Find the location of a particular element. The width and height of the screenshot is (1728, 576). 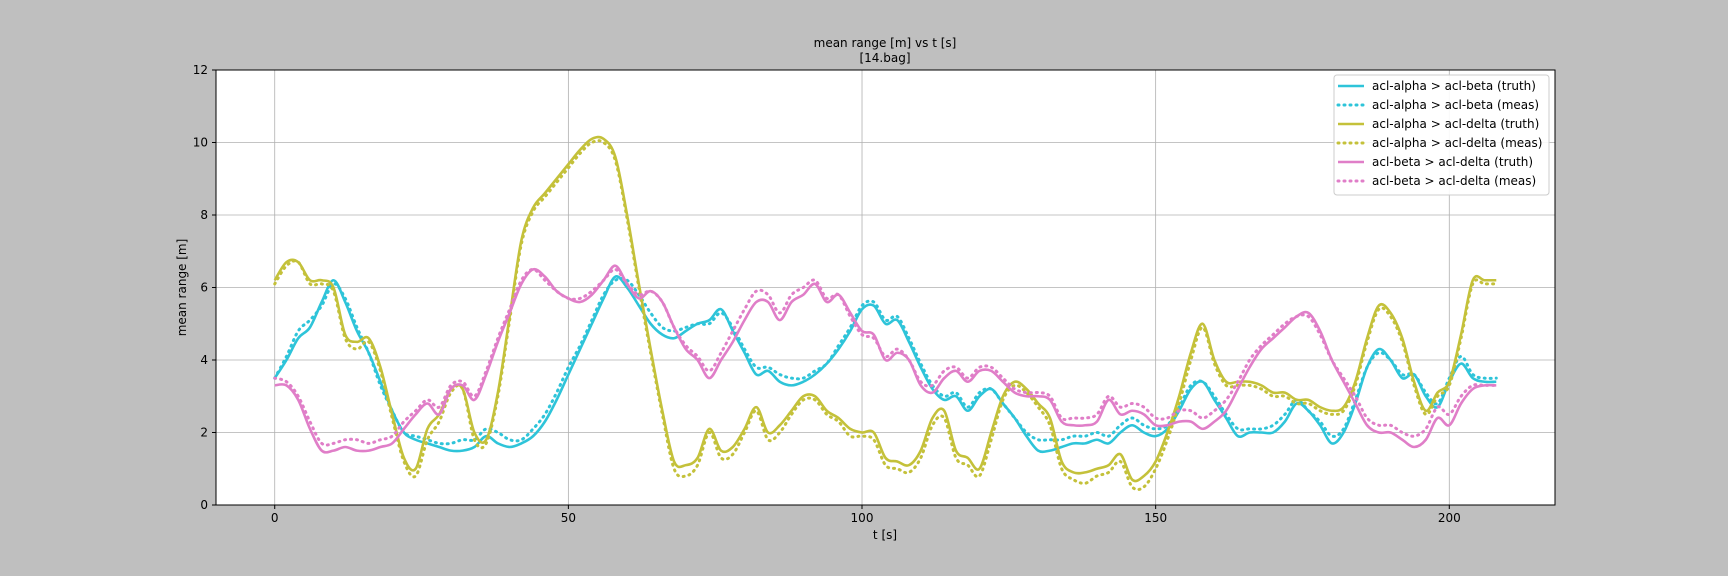

x-tick-label: 0 is located at coordinates (275, 518).